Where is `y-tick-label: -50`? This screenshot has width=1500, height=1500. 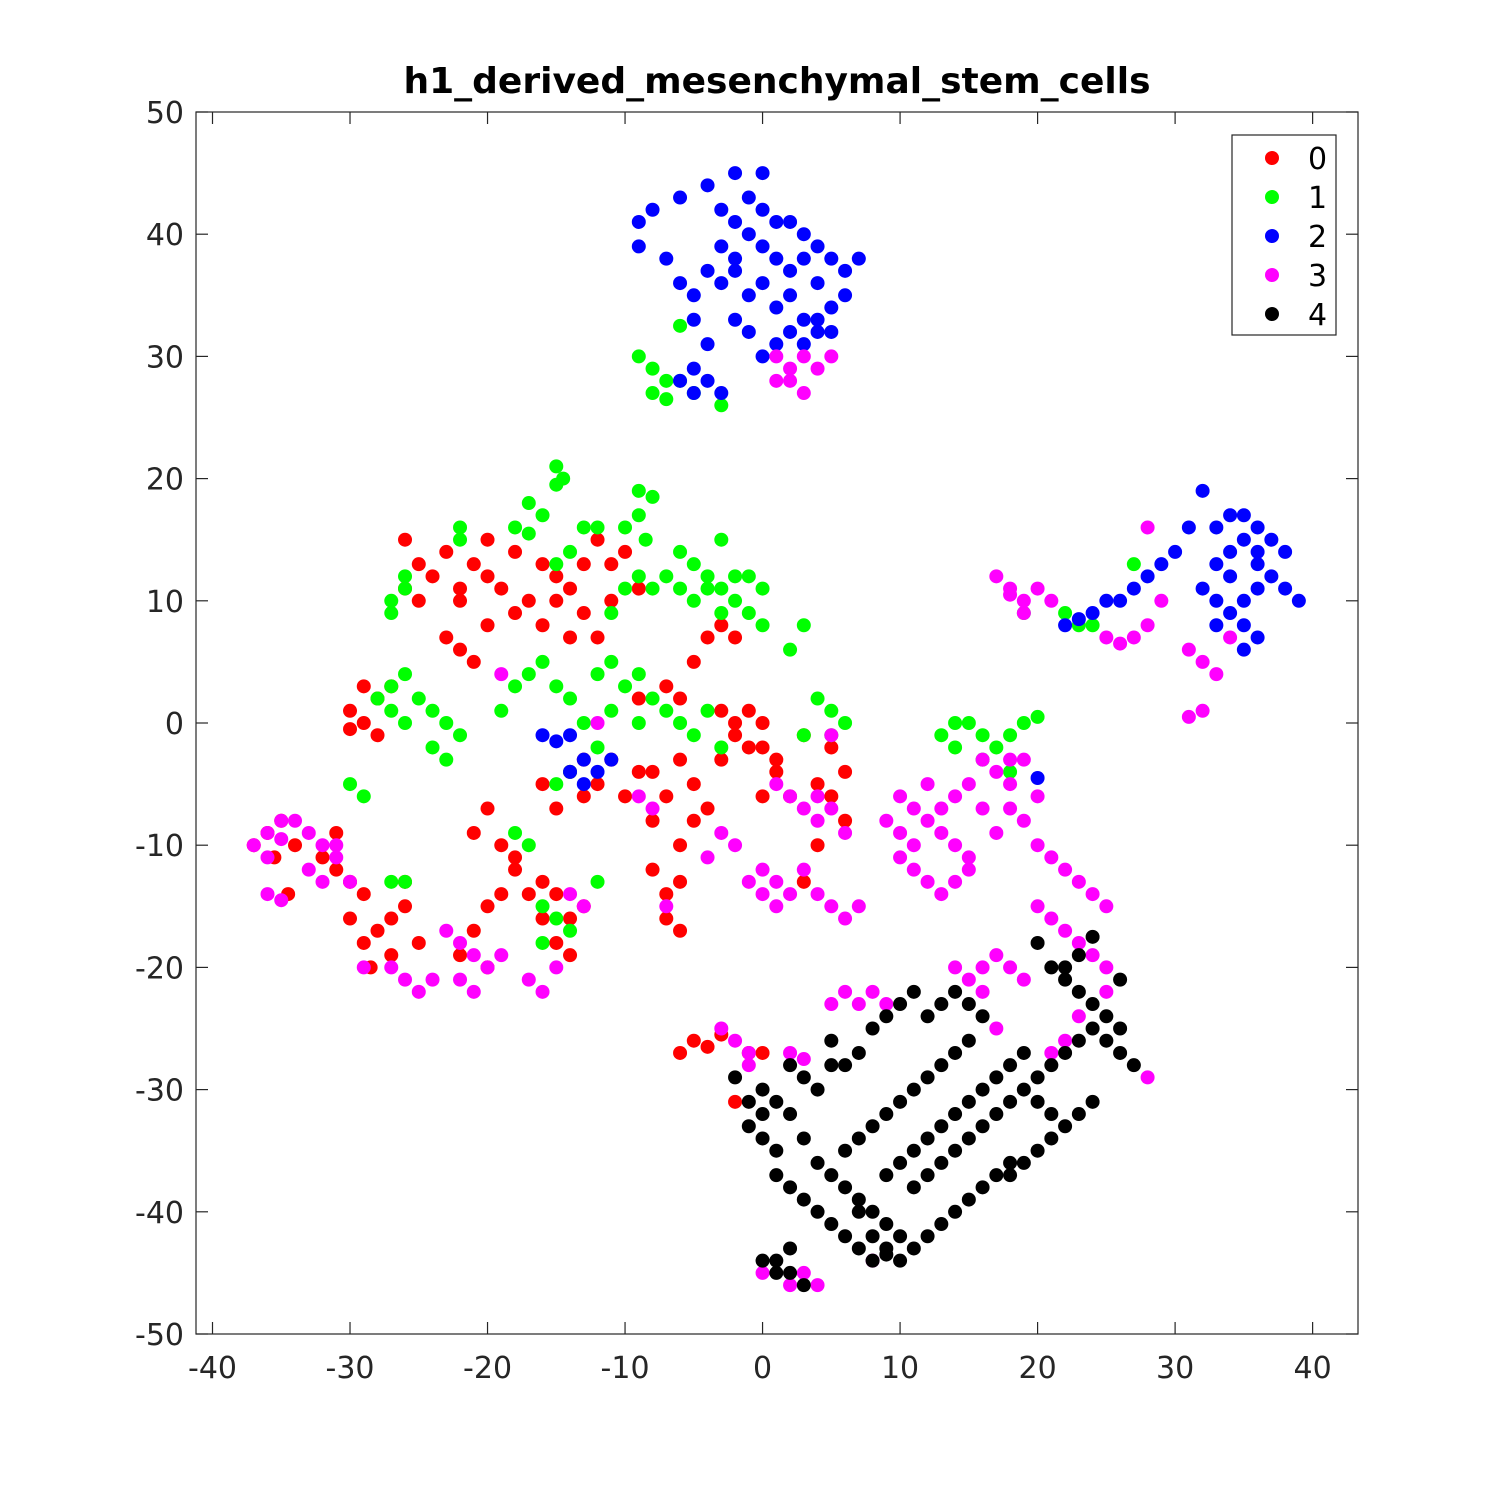
y-tick-label: -50 is located at coordinates (159, 1335).